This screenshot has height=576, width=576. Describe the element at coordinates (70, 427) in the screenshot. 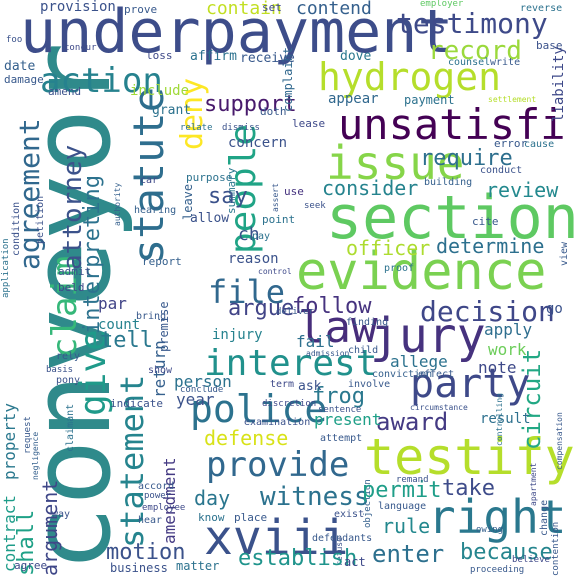

I see `word-claimant: claimant` at that location.